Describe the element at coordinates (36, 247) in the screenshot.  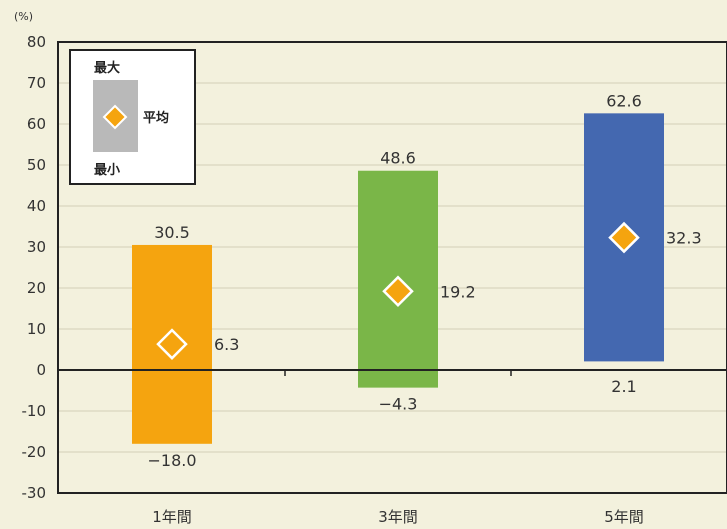
I see `y-tick-label: 30` at that location.